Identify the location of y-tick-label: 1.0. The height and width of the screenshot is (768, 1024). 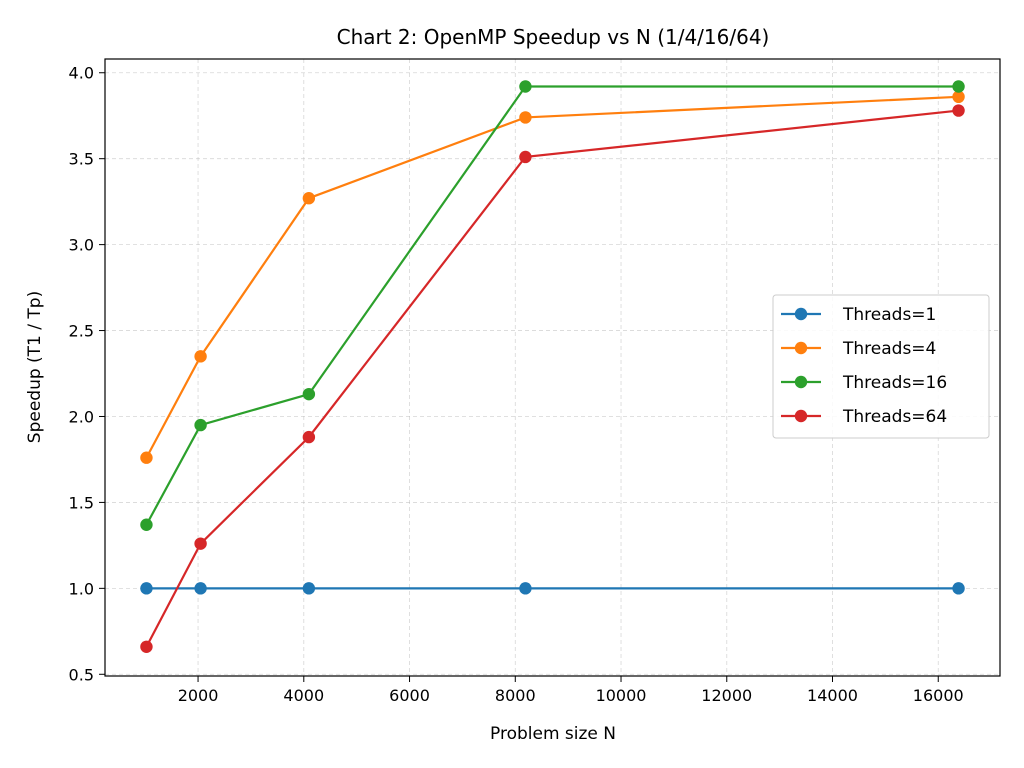
(81, 588).